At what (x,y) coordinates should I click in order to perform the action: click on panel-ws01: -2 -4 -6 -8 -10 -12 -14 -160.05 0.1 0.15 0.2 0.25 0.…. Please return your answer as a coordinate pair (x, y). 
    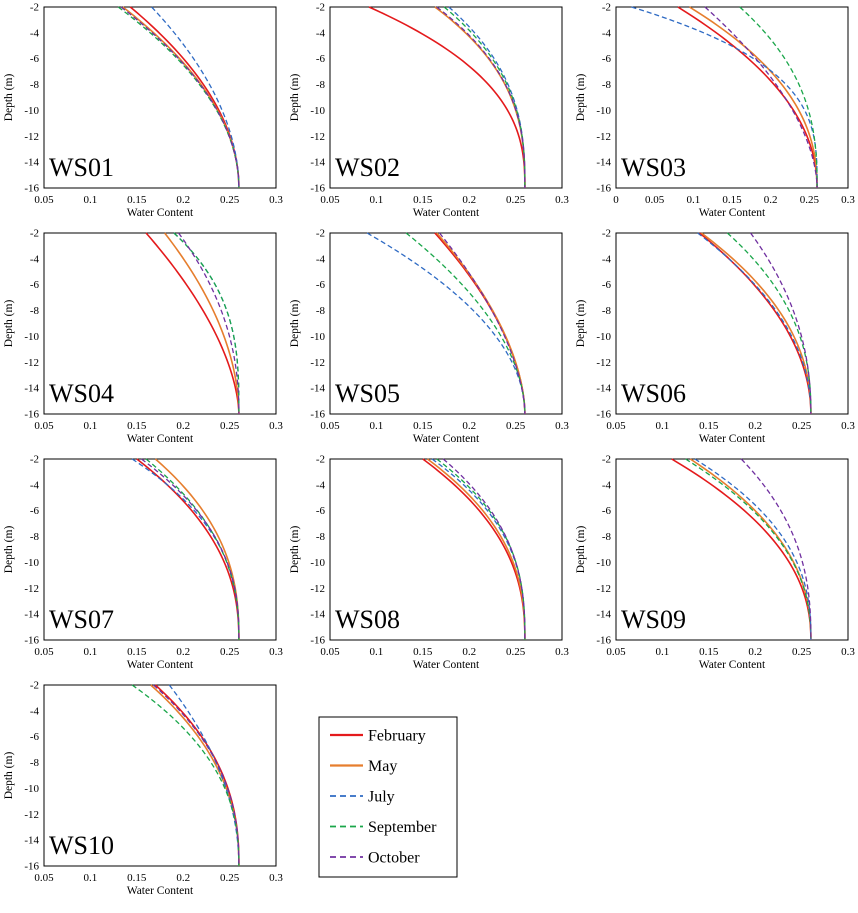
    Looking at the image, I should click on (143, 111).